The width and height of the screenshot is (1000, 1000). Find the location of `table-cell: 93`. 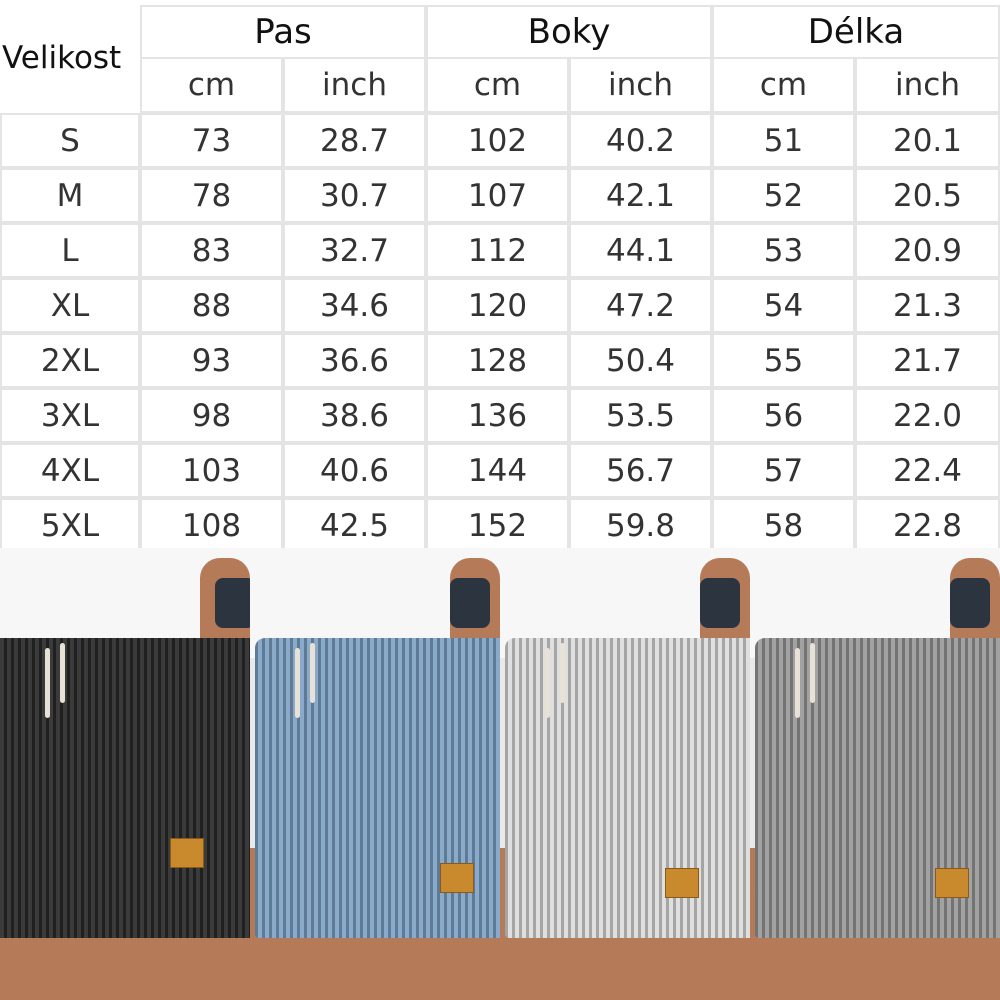

table-cell: 93 is located at coordinates (211, 360).